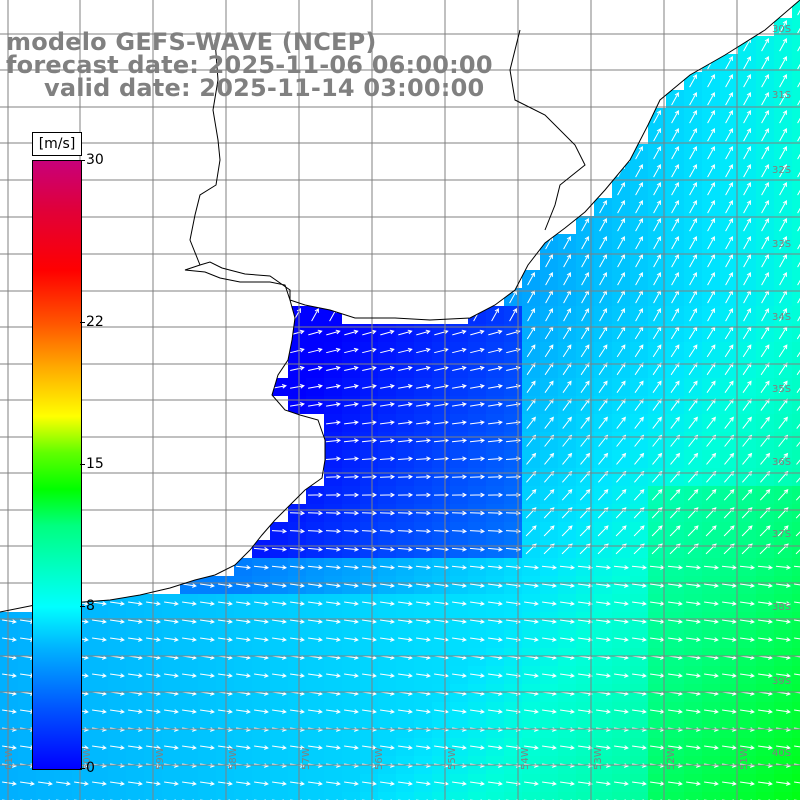  I want to click on longitude-label: 60W, so click(87, 758).